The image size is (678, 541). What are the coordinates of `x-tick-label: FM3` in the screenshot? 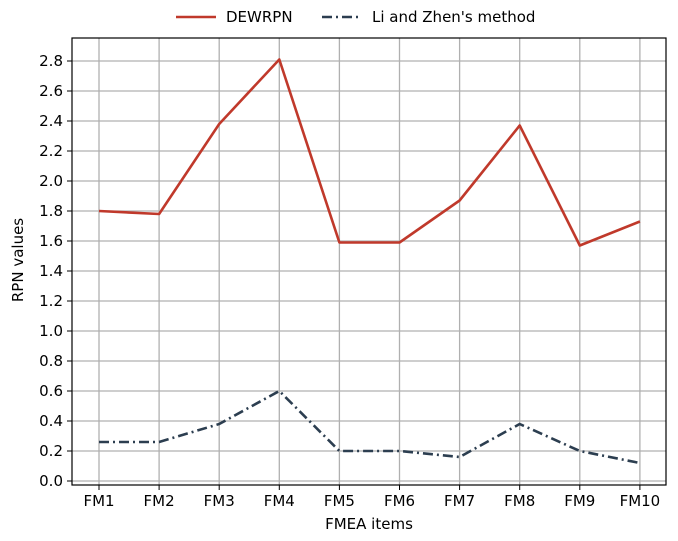 It's located at (219, 501).